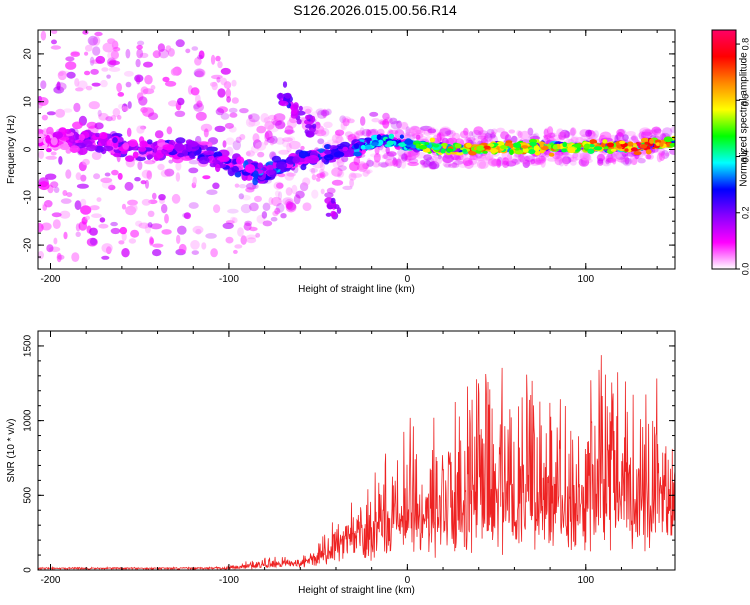  Describe the element at coordinates (11, 149) in the screenshot. I see `y-axis-label: Frequency (Hz)` at that location.